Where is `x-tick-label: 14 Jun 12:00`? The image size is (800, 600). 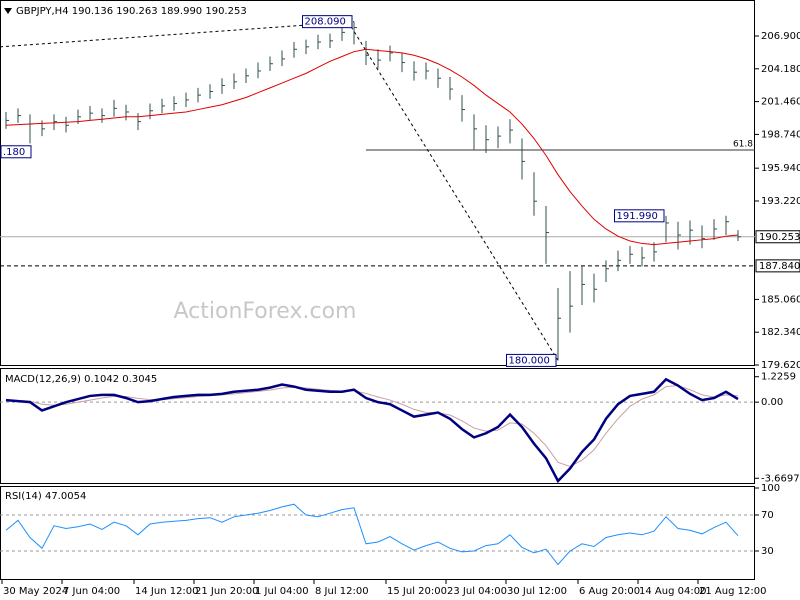
x-tick-label: 14 Jun 12:00 is located at coordinates (167, 591).